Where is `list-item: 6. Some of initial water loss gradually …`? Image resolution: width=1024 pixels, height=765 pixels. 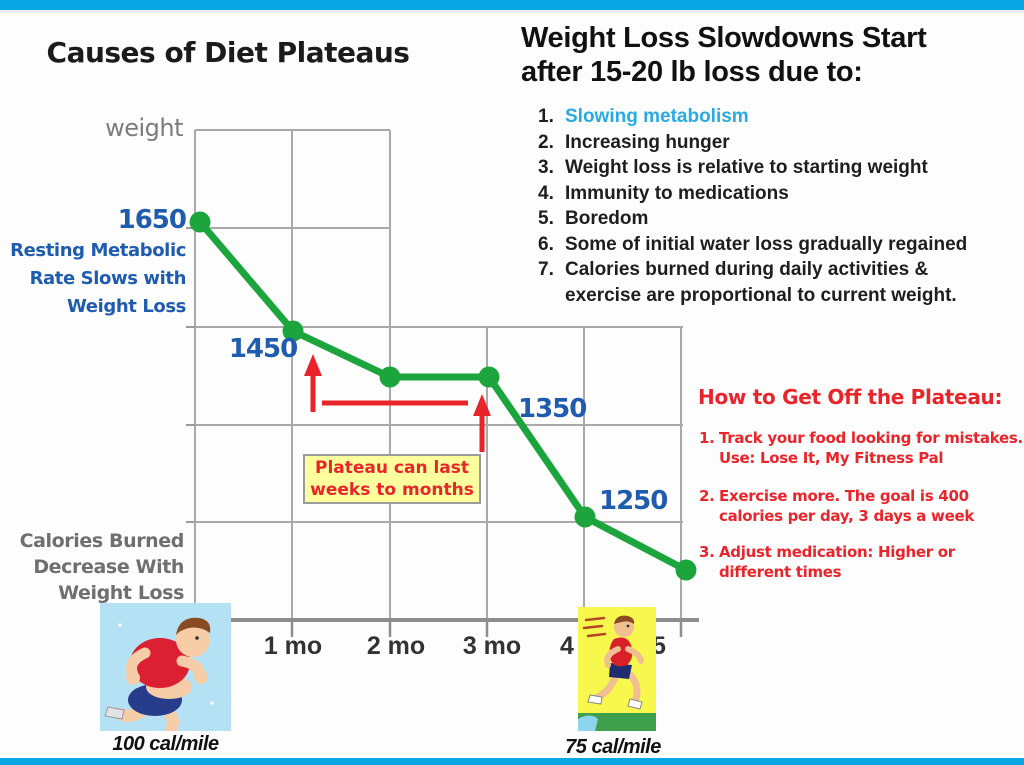
list-item: 6. Some of initial water loss gradually … is located at coordinates (781, 245).